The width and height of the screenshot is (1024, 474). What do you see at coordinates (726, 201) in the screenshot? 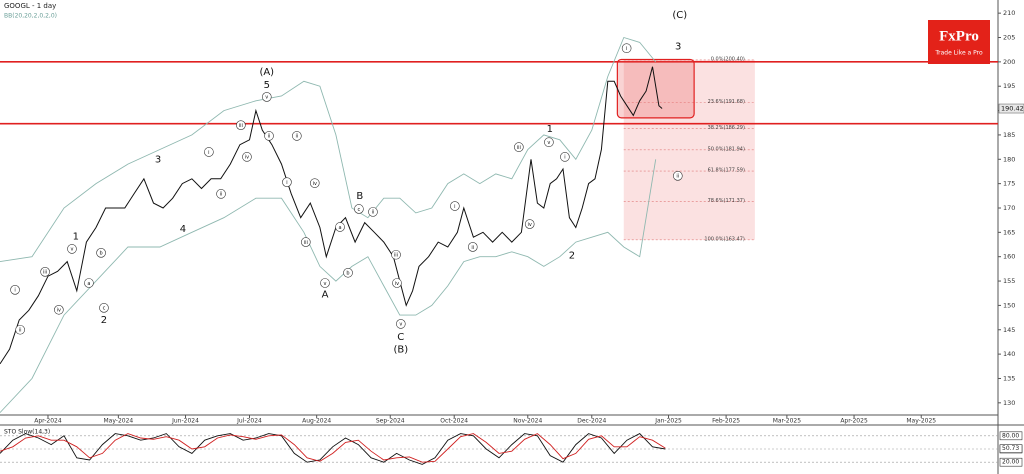
I see `fib-label: 78.6%(171.37)` at bounding box center [726, 201].